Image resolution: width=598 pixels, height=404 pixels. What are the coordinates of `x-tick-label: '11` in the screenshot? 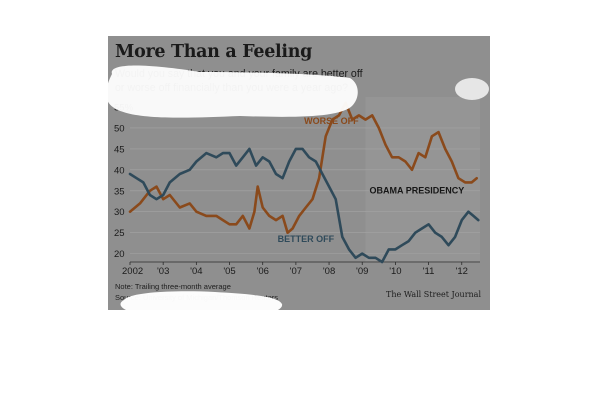 It's located at (429, 271).